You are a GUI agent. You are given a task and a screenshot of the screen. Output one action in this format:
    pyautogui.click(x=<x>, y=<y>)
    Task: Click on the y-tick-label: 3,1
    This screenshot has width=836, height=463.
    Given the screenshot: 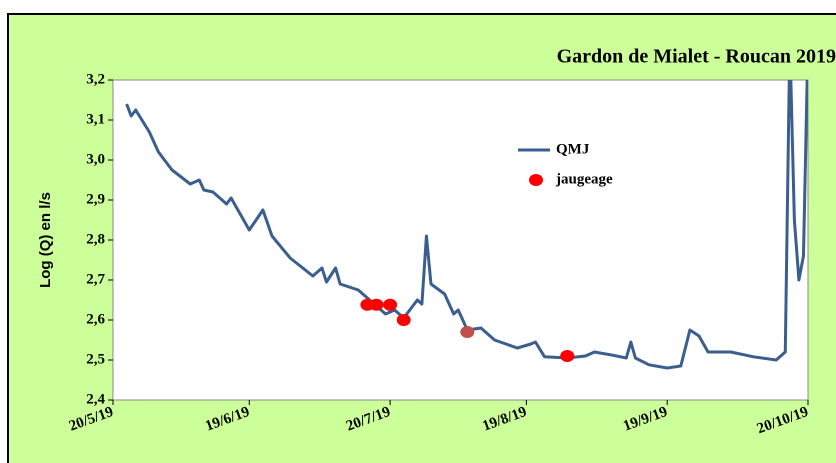 What is the action you would take?
    pyautogui.click(x=95, y=119)
    